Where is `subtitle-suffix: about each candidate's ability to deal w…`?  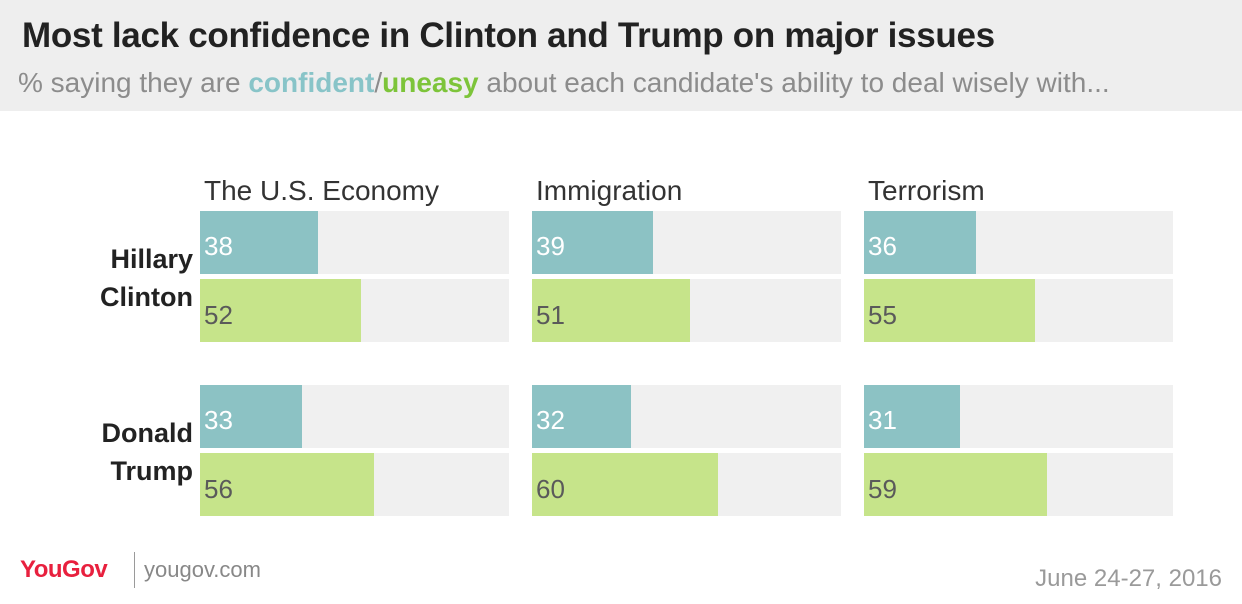
subtitle-suffix: about each candidate's ability to deal w… is located at coordinates (794, 82).